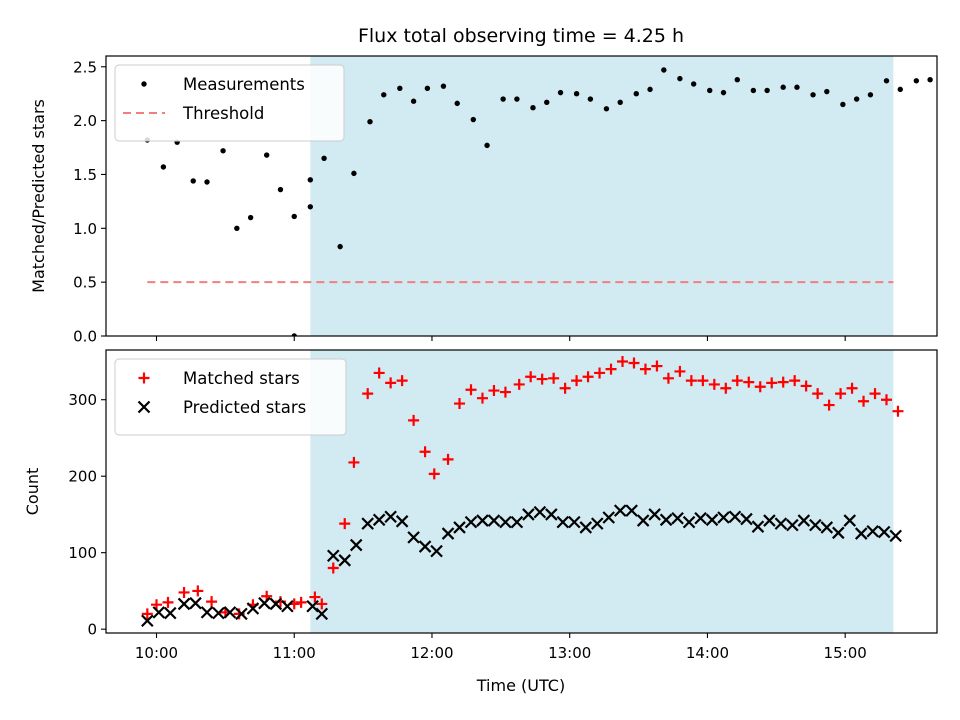 The width and height of the screenshot is (960, 720). Describe the element at coordinates (85, 121) in the screenshot. I see `top-y-tick-label: 2.0` at that location.